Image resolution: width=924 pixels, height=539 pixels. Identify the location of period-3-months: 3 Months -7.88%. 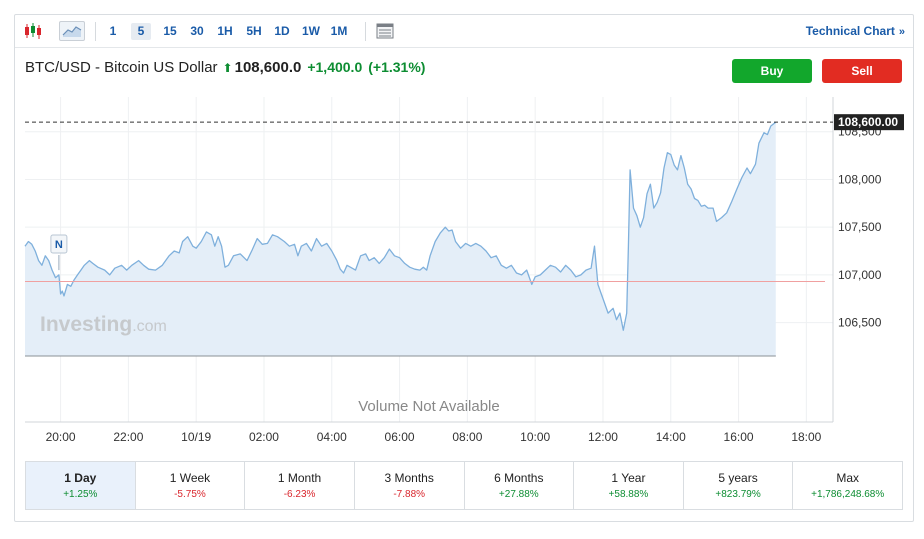
(410, 485).